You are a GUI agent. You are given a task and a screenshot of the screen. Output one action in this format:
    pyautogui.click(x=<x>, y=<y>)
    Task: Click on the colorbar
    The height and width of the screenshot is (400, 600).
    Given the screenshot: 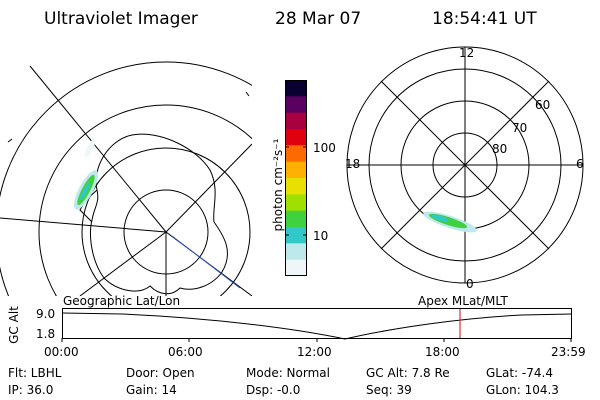 What is the action you would take?
    pyautogui.click(x=296, y=178)
    